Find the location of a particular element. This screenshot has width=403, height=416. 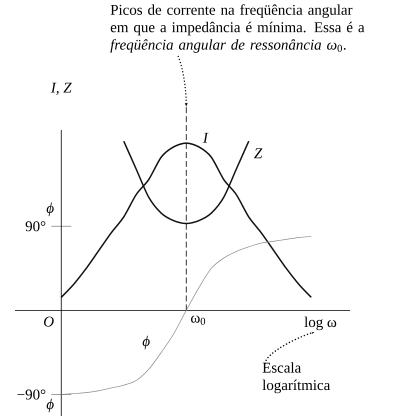

series-label: I is located at coordinates (205, 137).